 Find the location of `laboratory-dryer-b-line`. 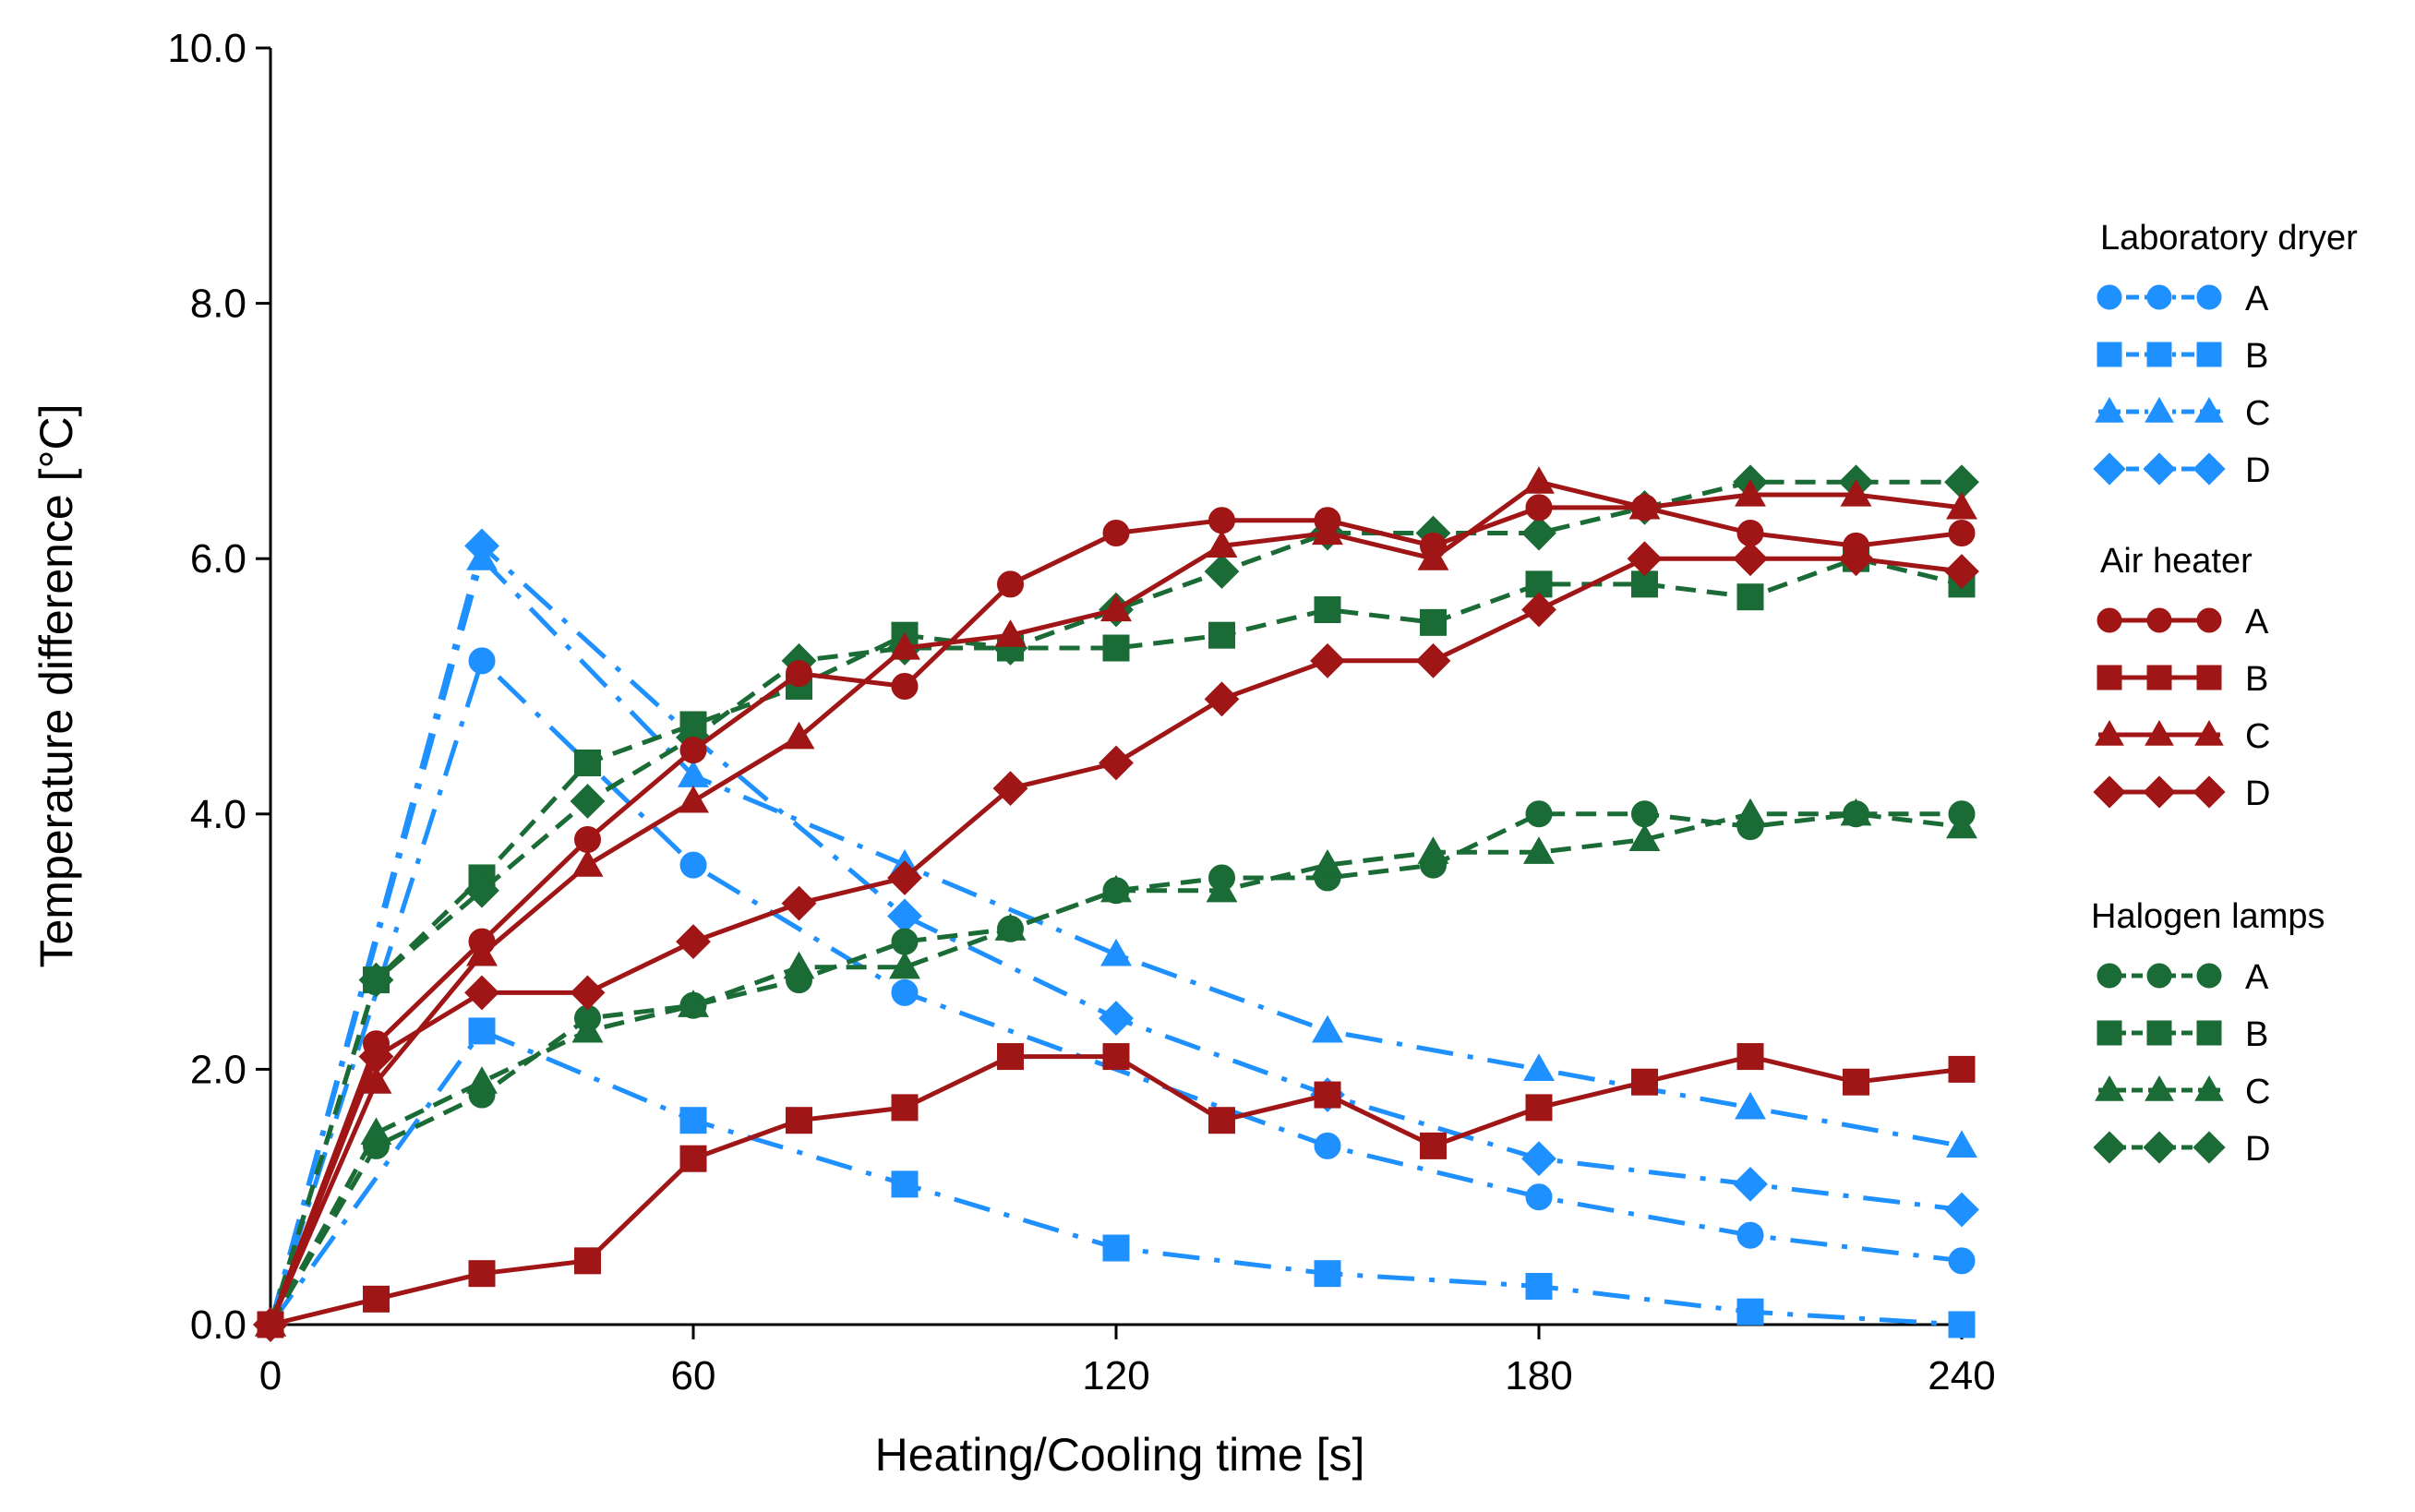

laboratory-dryer-b-line is located at coordinates (1115, 1177).